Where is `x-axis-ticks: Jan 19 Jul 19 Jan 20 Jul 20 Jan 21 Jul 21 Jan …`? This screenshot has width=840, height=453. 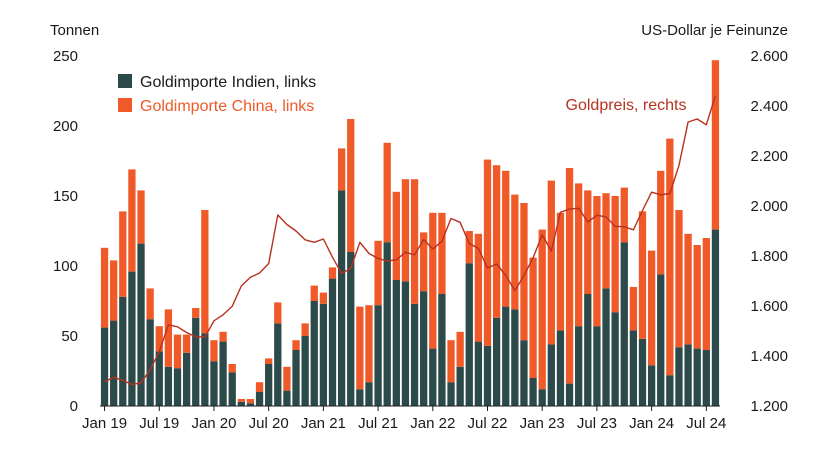
x-axis-ticks: Jan 19 Jul 19 Jan 20 Jul 20 Jan 21 Jul 21 Jan … is located at coordinates (404, 419).